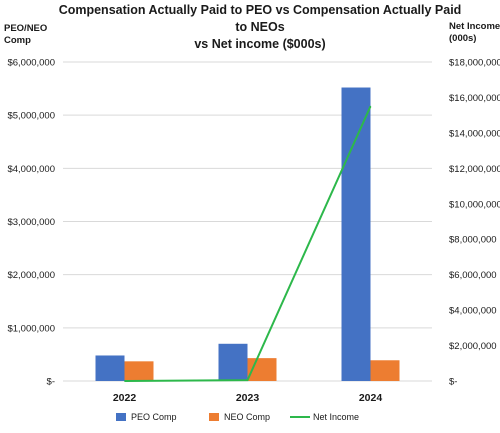 The width and height of the screenshot is (500, 433). Describe the element at coordinates (214, 417) in the screenshot. I see `legend-swatch-neo-comp` at that location.